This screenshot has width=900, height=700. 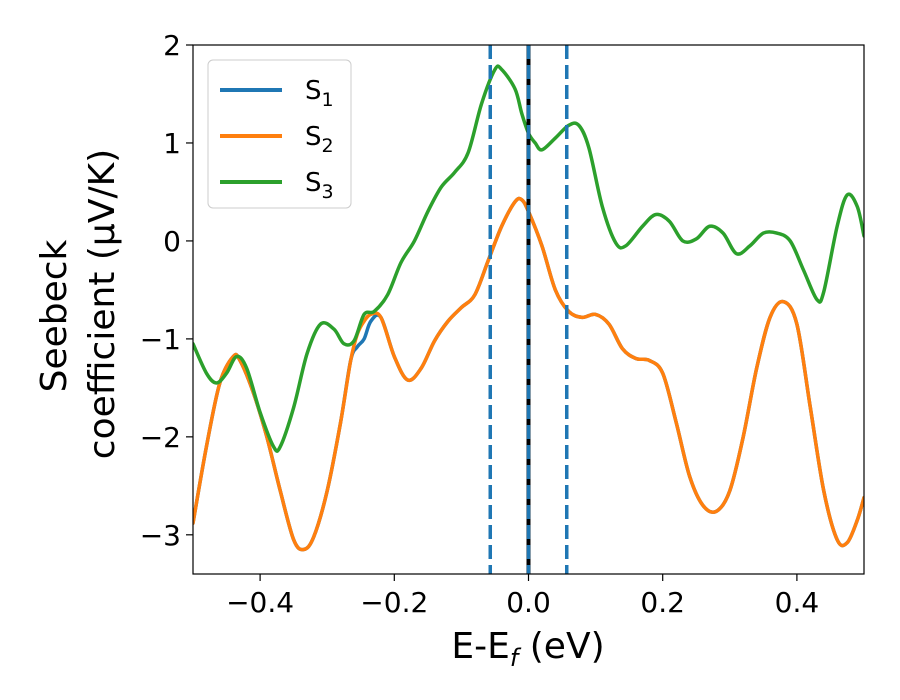 What do you see at coordinates (528, 602) in the screenshot?
I see `x-tick-label: 0.0` at bounding box center [528, 602].